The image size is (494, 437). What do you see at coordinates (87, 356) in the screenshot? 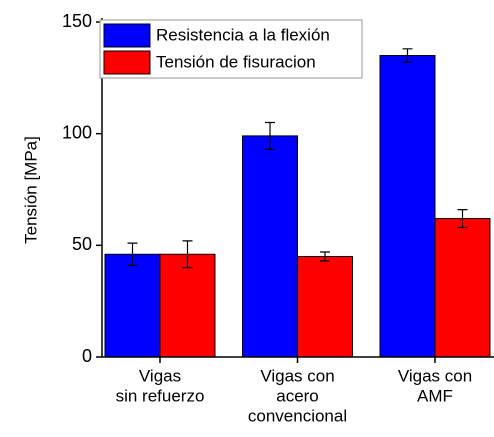
I see `y-tick-label: 0` at bounding box center [87, 356].